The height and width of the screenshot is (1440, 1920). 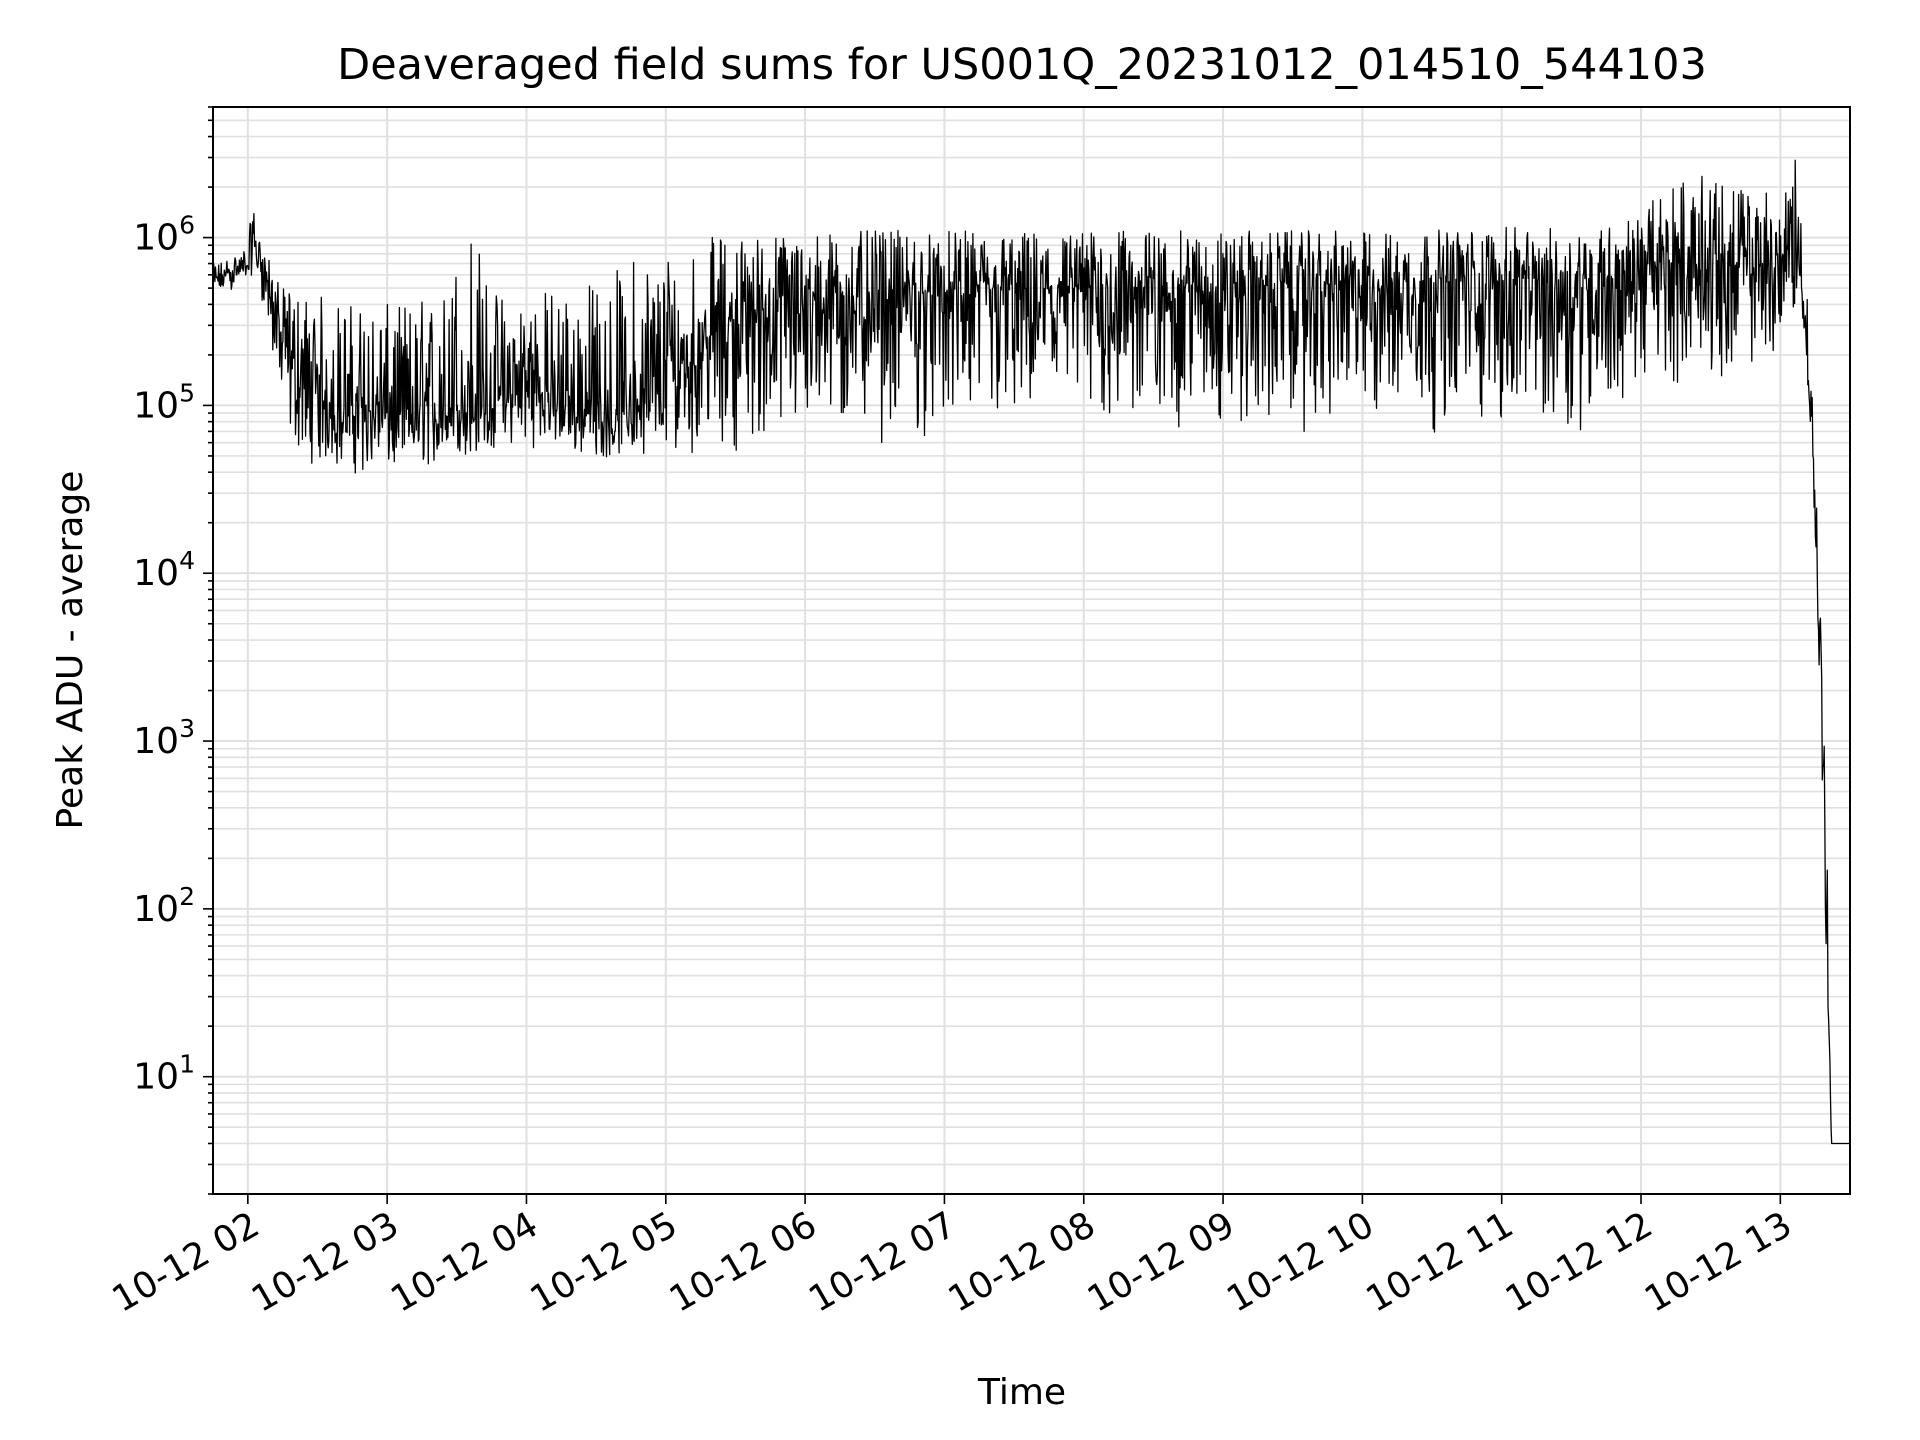 I want to click on x-axis-label: Time, so click(x=1021, y=1392).